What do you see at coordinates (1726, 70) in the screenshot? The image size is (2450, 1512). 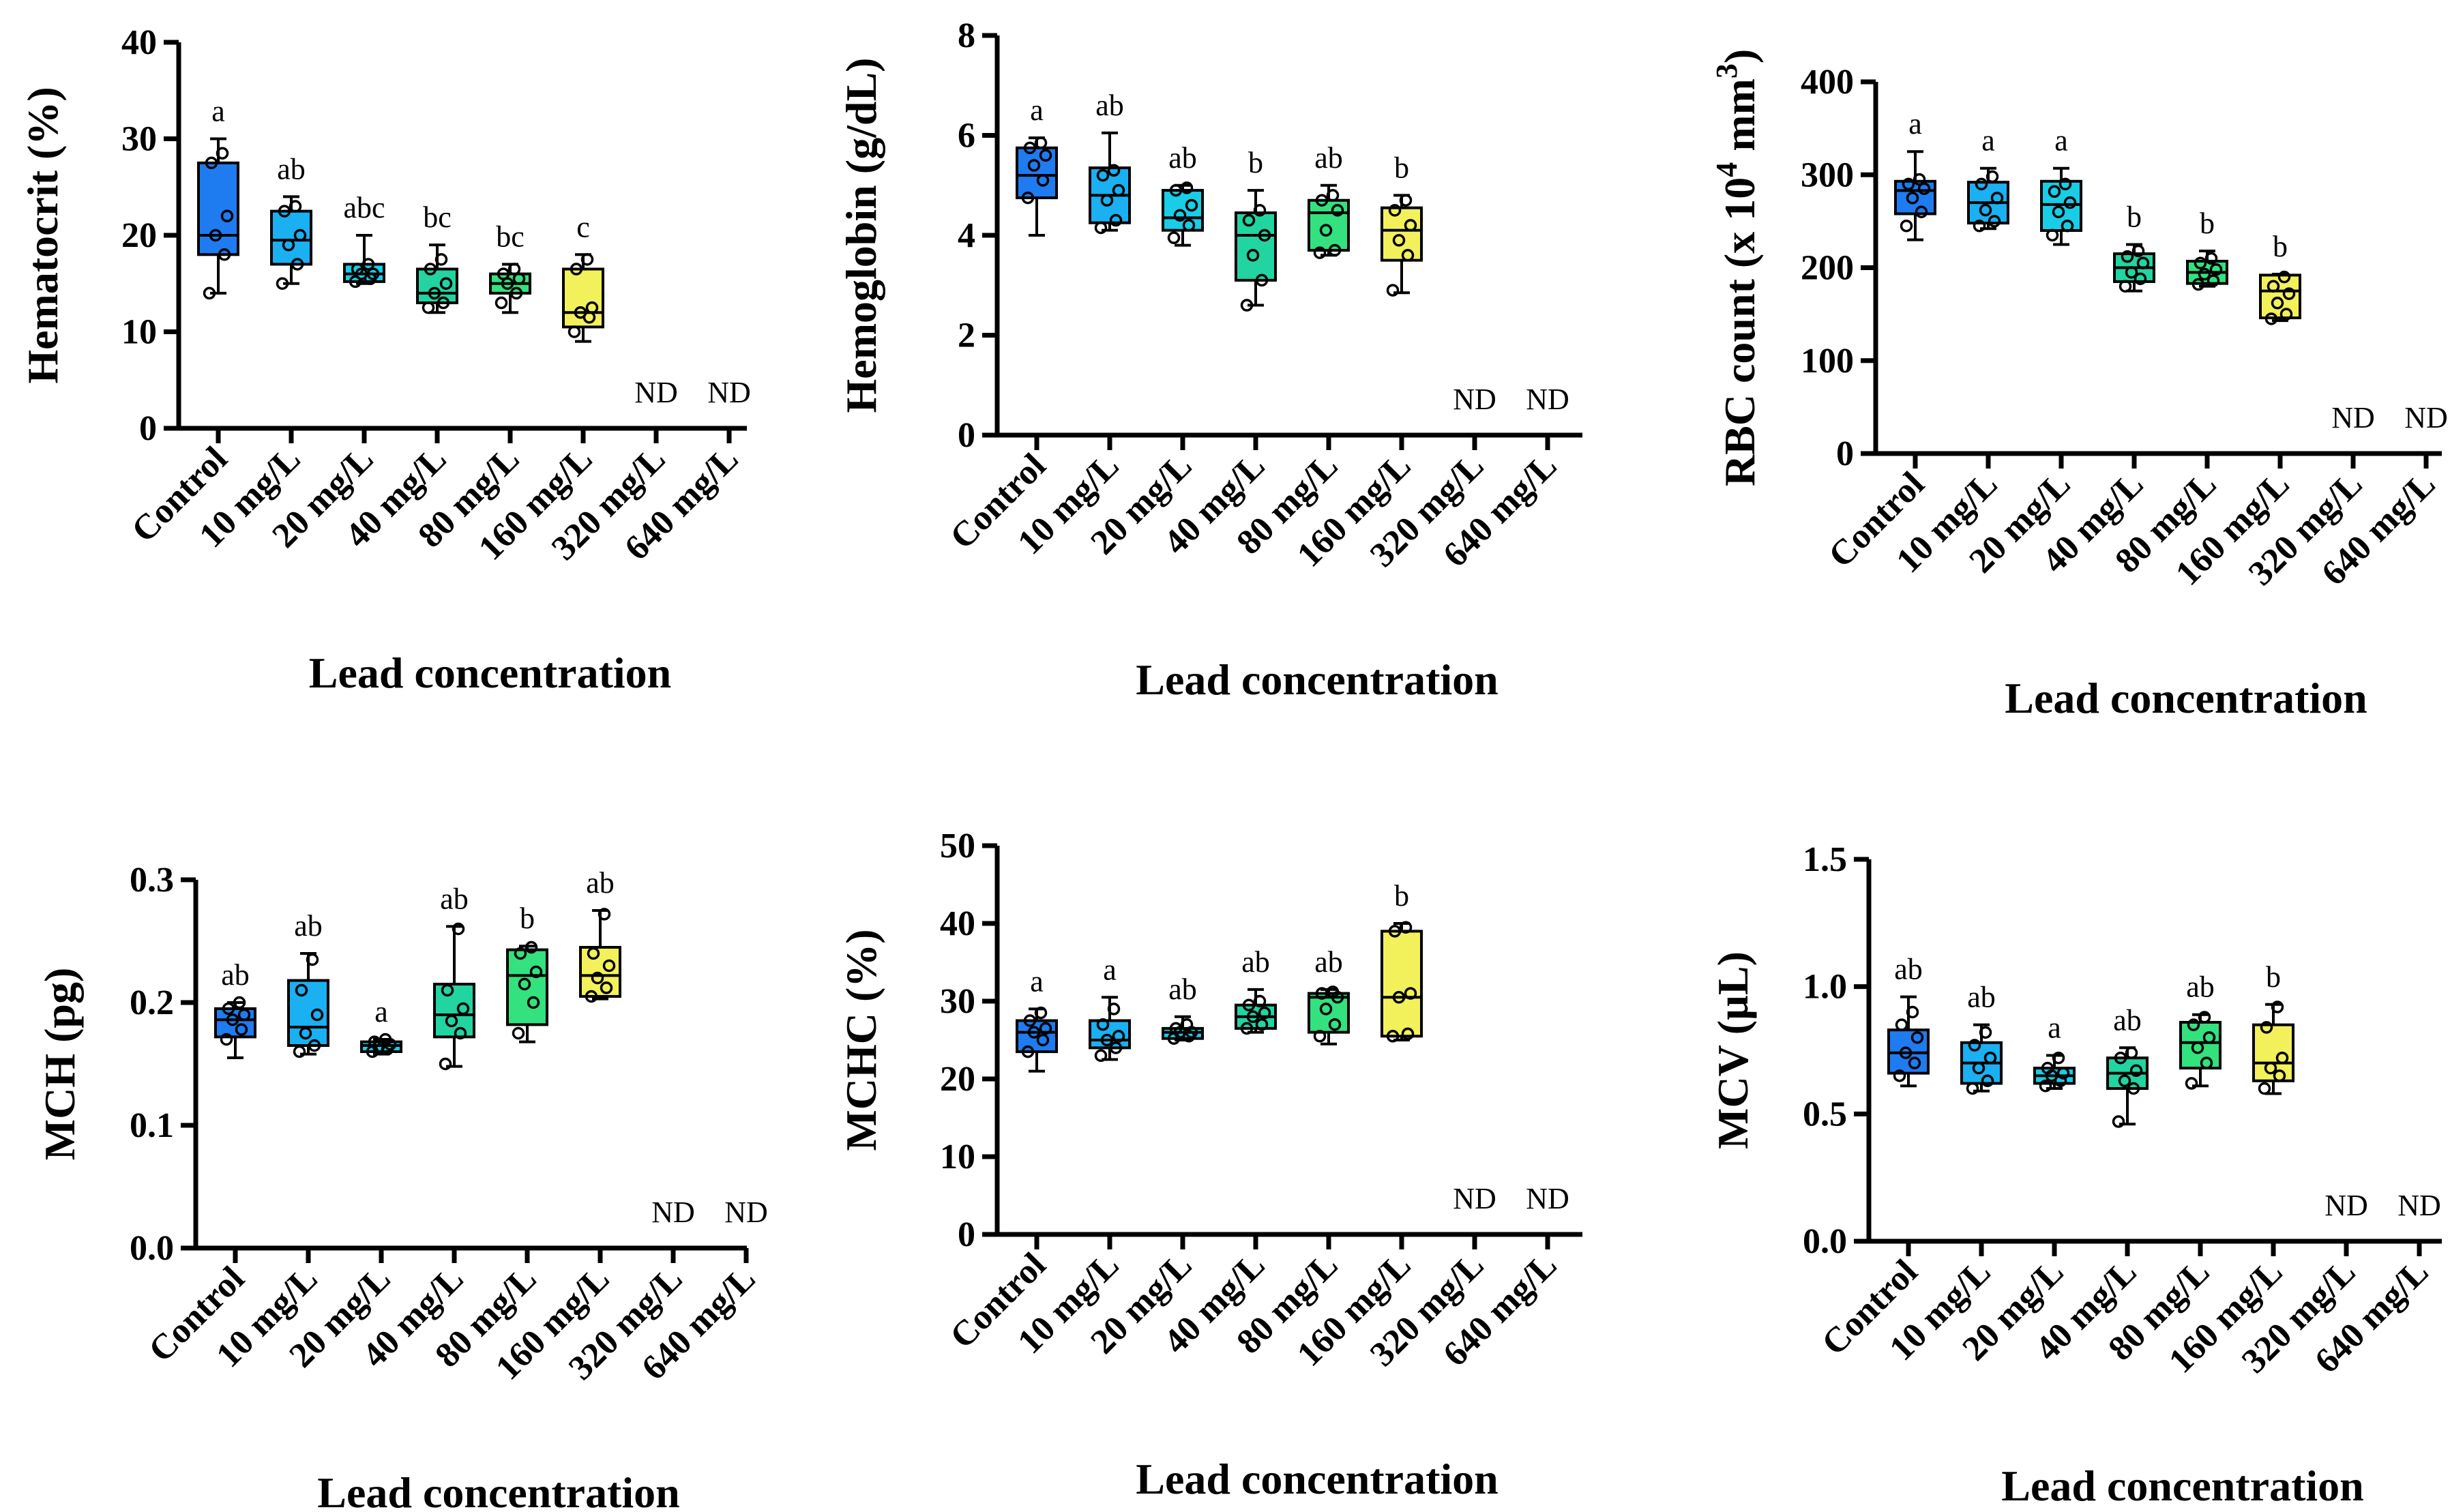 I see `y-axis-title-superscript: 3` at bounding box center [1726, 70].